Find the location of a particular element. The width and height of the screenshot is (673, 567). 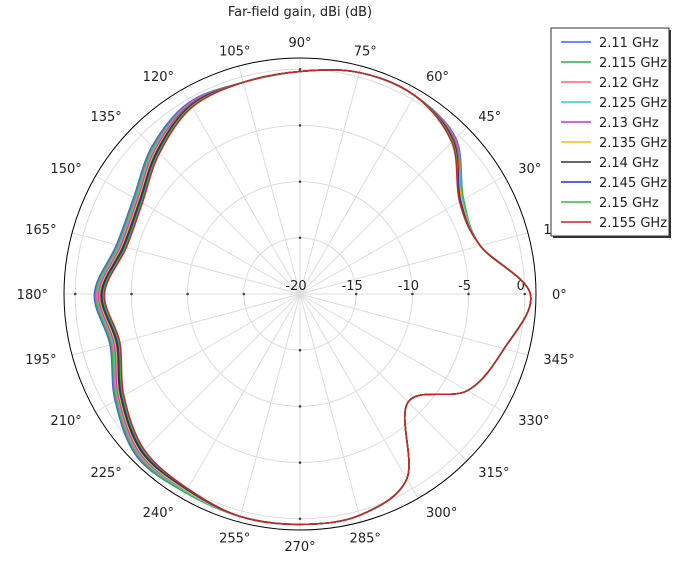

angle-tick-label: 195° is located at coordinates (40, 360).